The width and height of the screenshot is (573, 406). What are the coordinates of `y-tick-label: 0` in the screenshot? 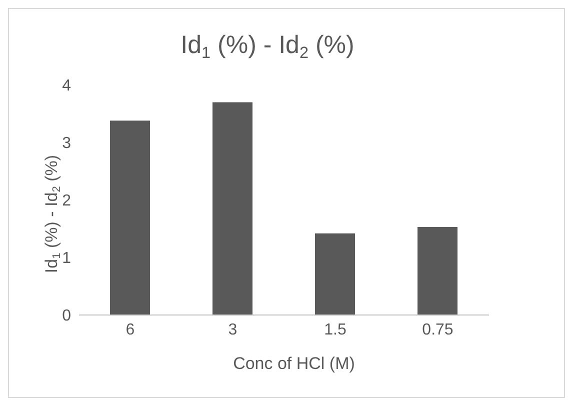 It's located at (67, 316).